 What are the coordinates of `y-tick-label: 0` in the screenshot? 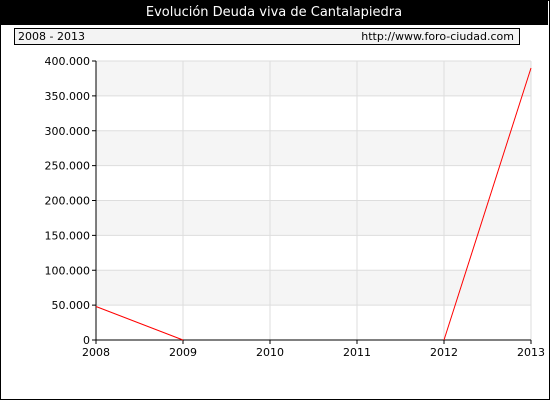 It's located at (86, 340).